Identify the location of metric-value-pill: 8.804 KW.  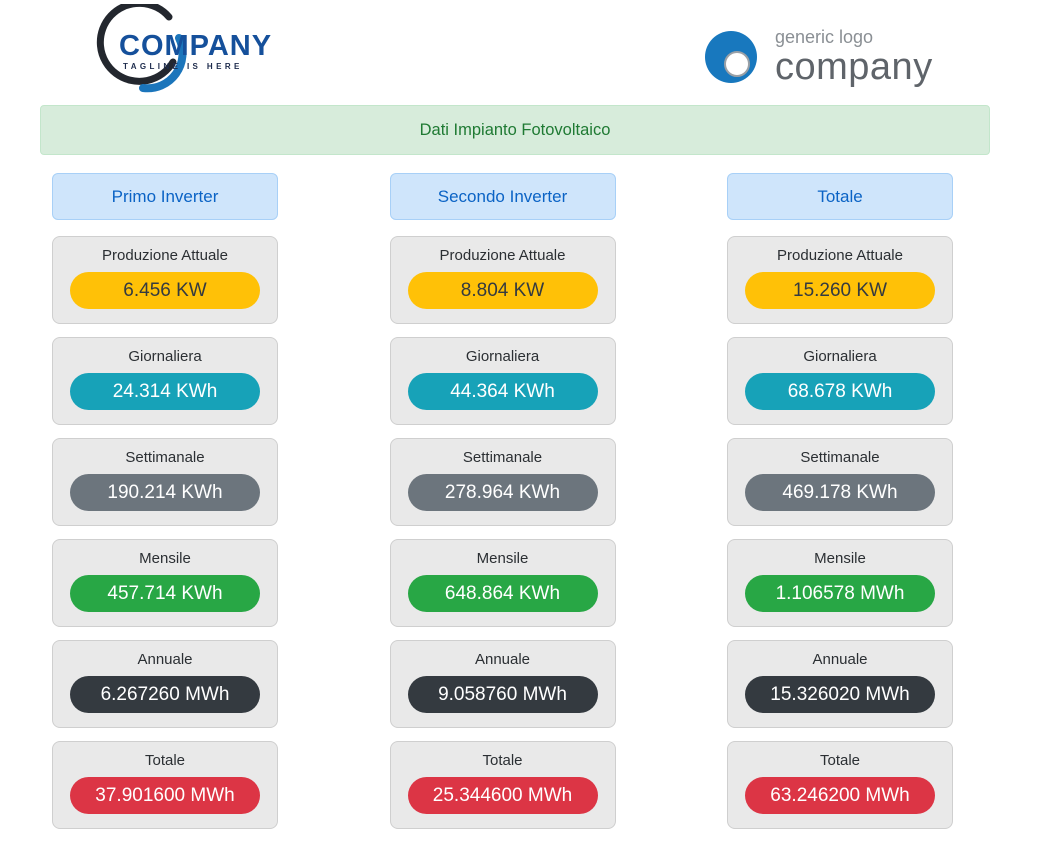
(502, 290).